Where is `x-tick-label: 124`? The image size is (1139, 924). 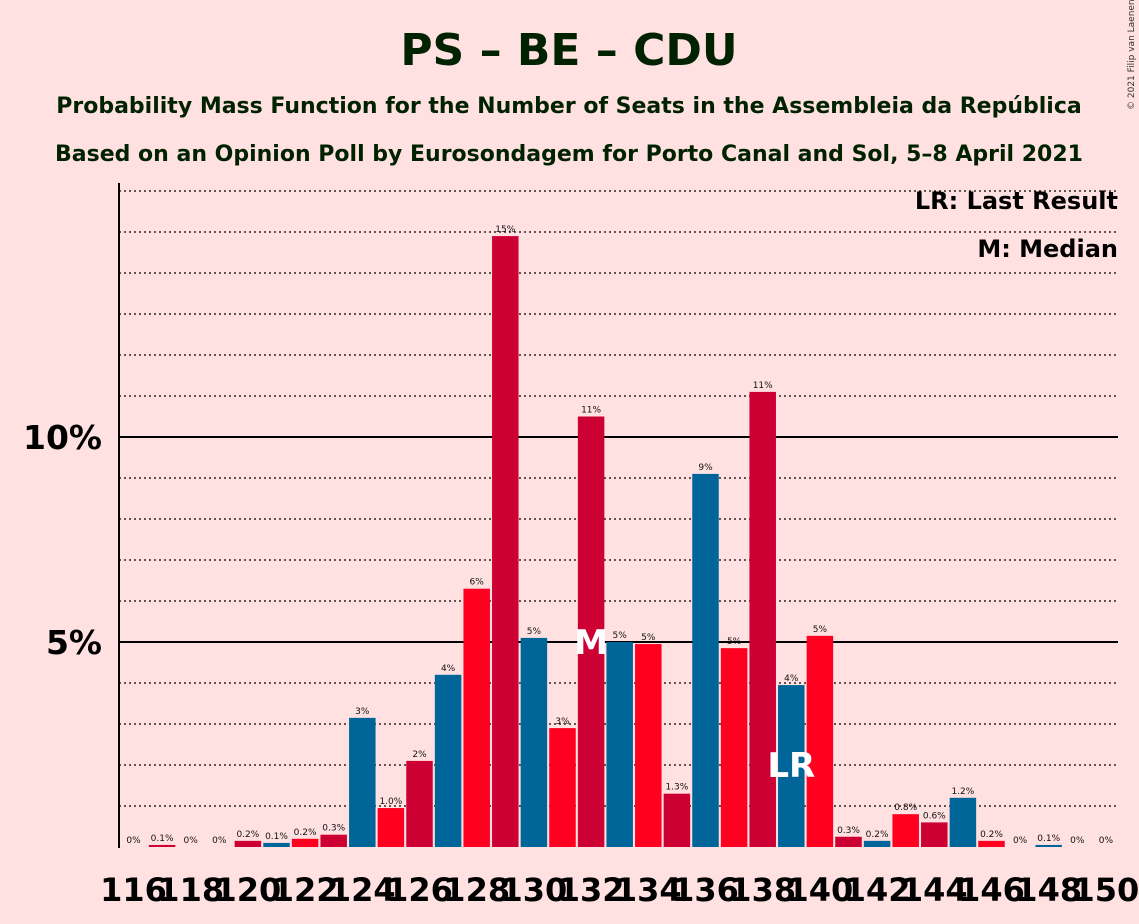 x-tick-label: 124 is located at coordinates (362, 890).